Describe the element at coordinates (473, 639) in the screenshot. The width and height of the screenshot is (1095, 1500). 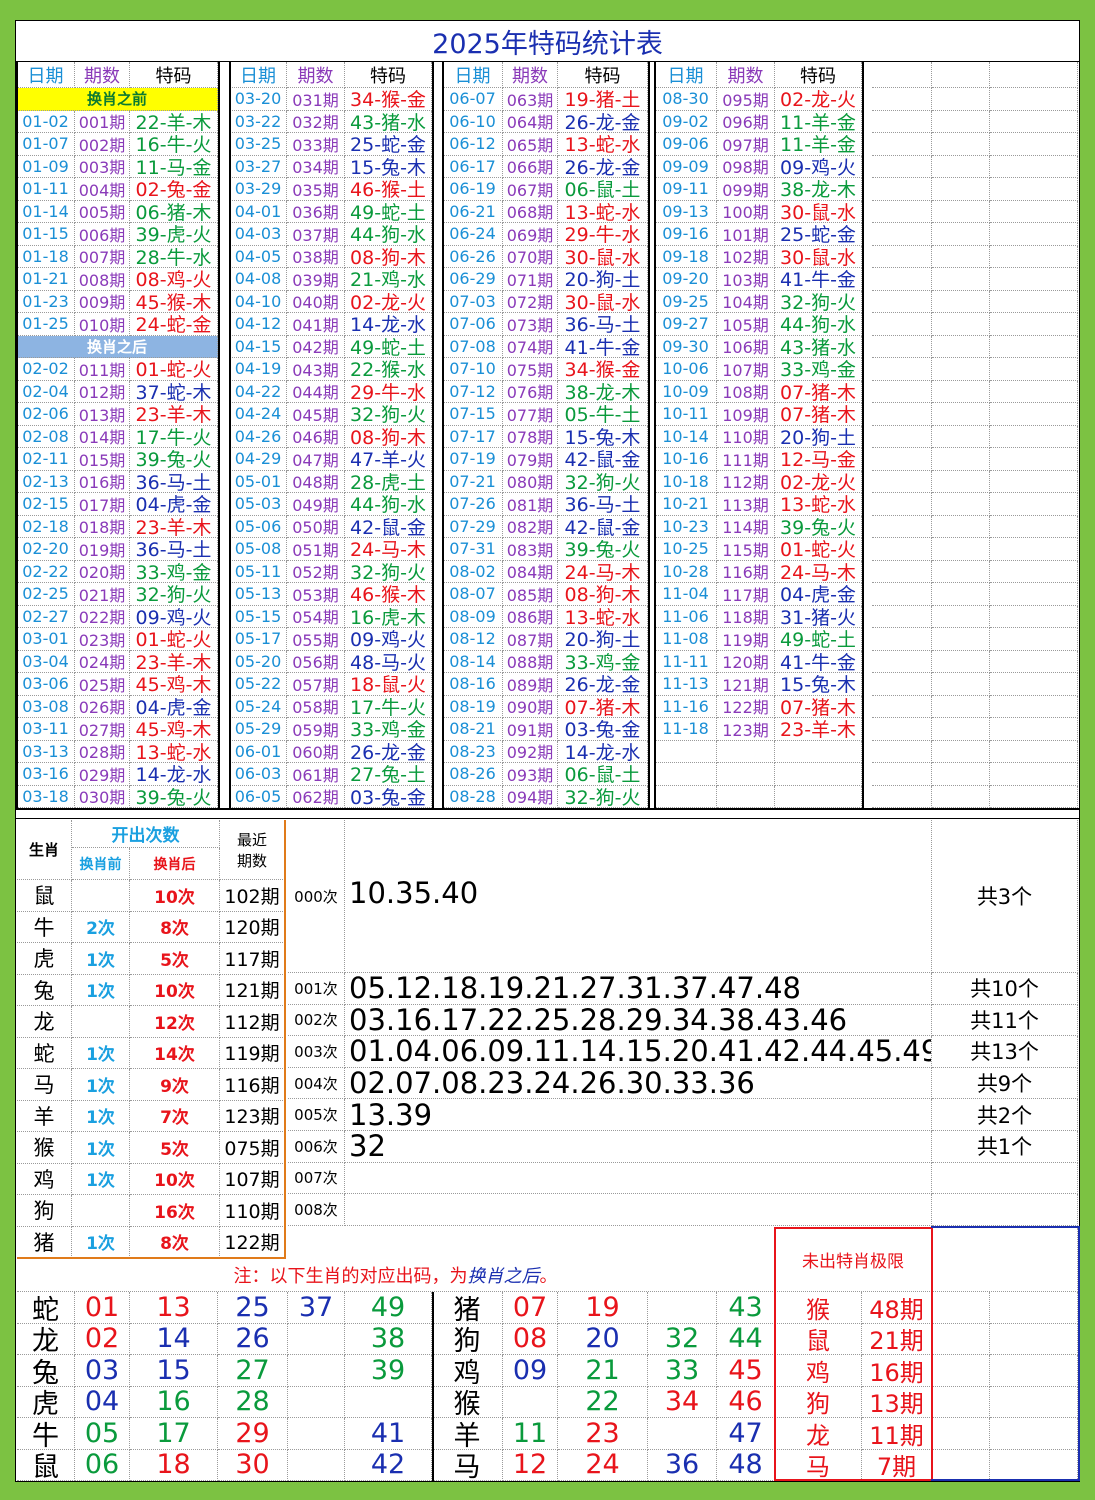
I see `draw-date: 08-12` at that location.